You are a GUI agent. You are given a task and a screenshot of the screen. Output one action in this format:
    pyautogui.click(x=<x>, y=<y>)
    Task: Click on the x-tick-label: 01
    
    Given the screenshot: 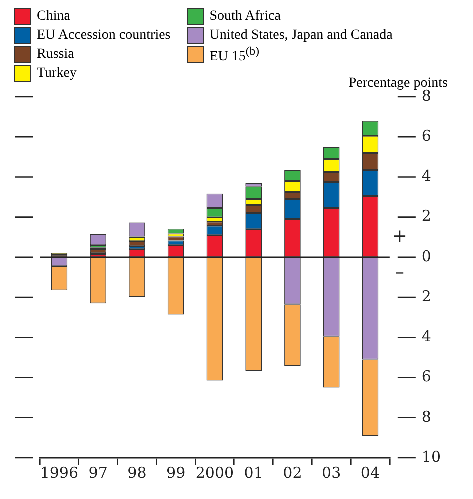 What is the action you would take?
    pyautogui.click(x=254, y=473)
    